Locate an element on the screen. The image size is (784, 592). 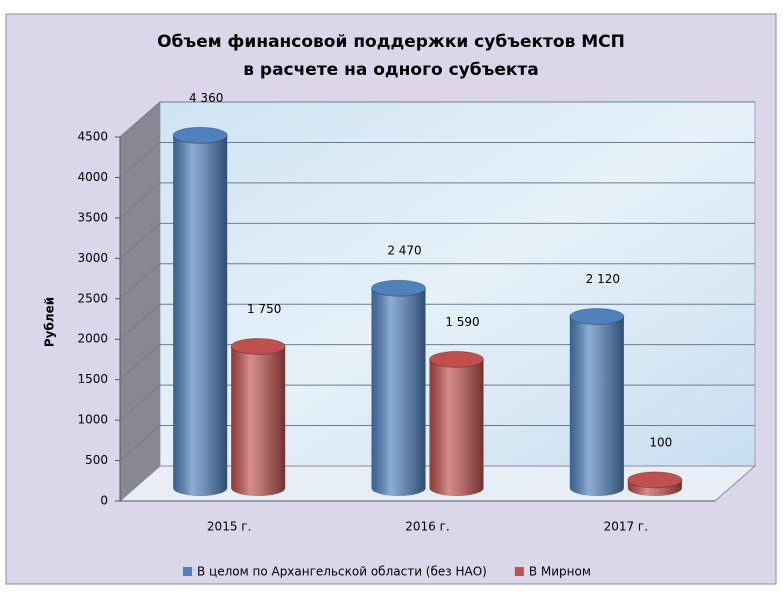
y-tick-label: 3000 is located at coordinates (92, 258).